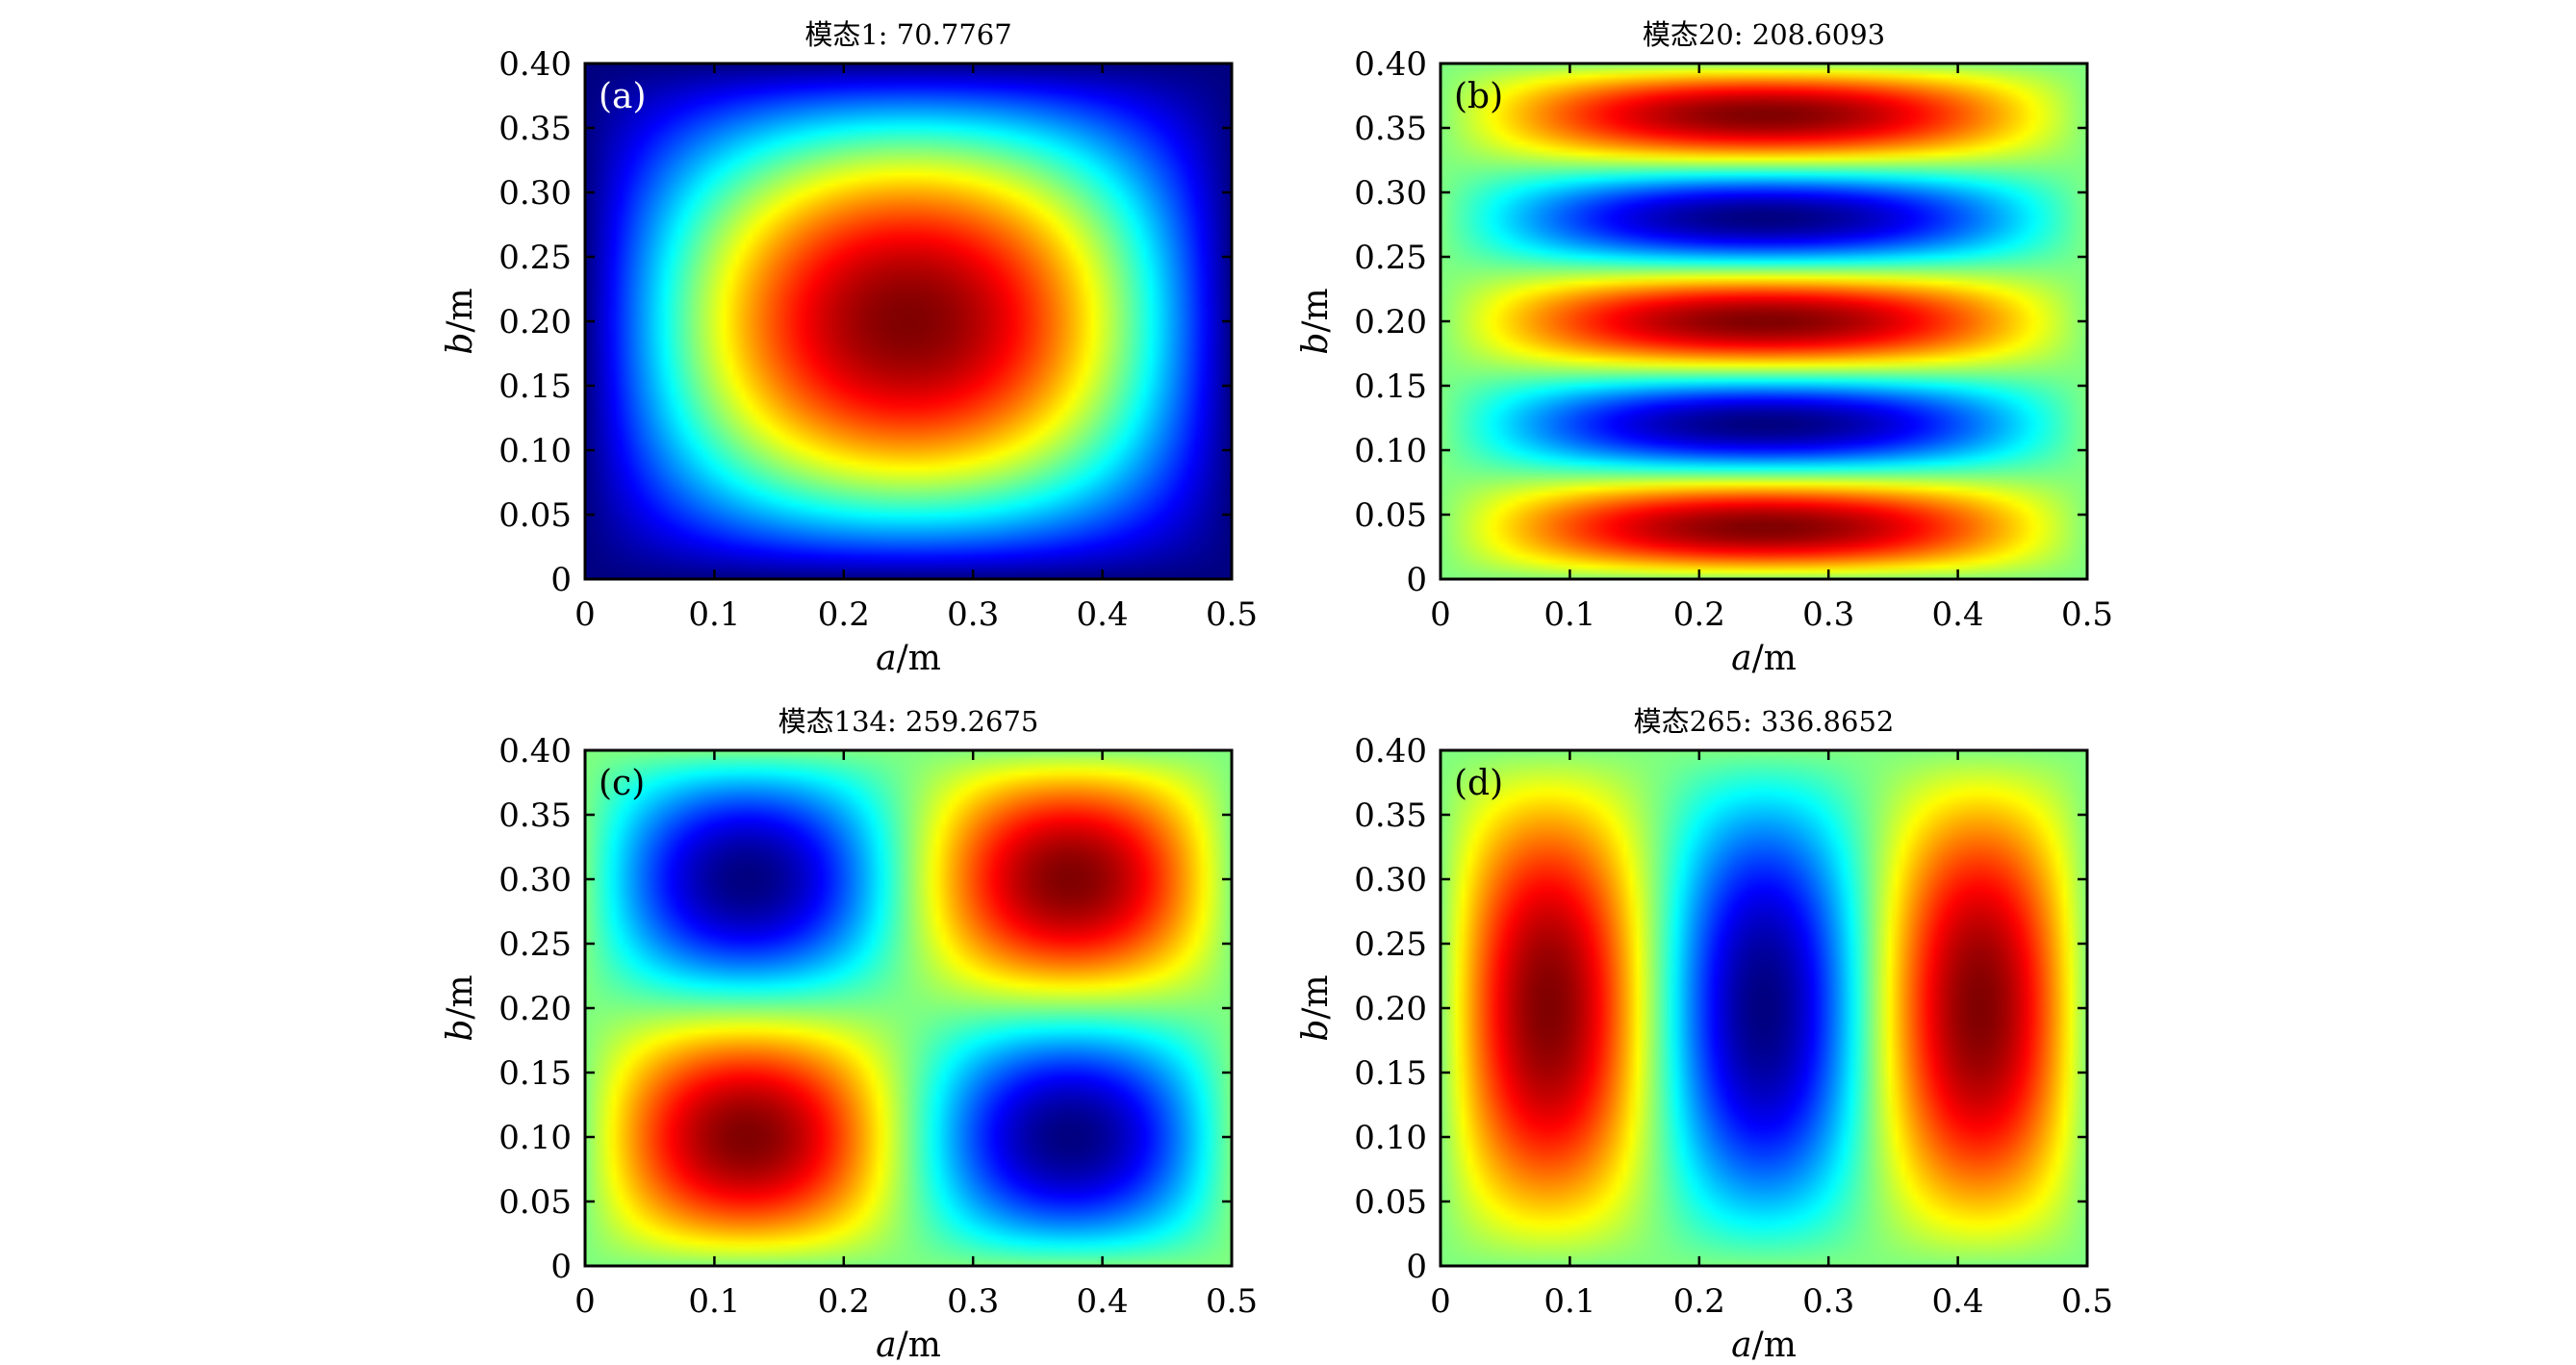  I want to click on panel-title: 模态265: 336.8652, so click(1764, 722).